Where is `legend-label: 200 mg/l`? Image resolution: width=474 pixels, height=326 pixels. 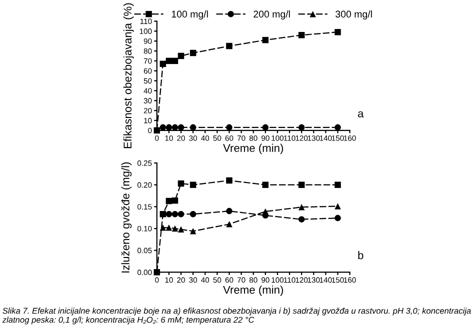 legend-label: 200 mg/l is located at coordinates (272, 15).